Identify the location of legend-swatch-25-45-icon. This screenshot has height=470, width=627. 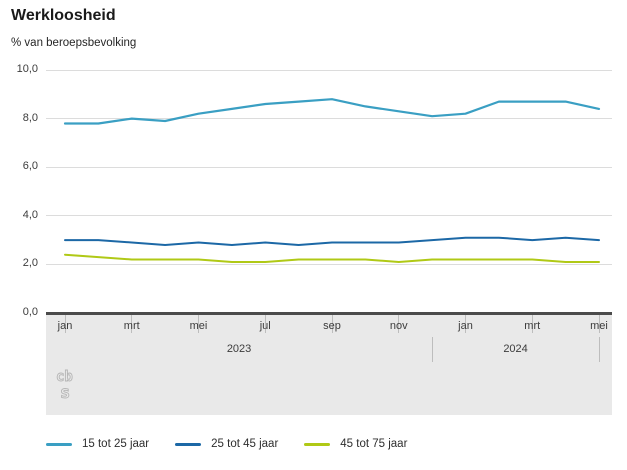
(188, 444).